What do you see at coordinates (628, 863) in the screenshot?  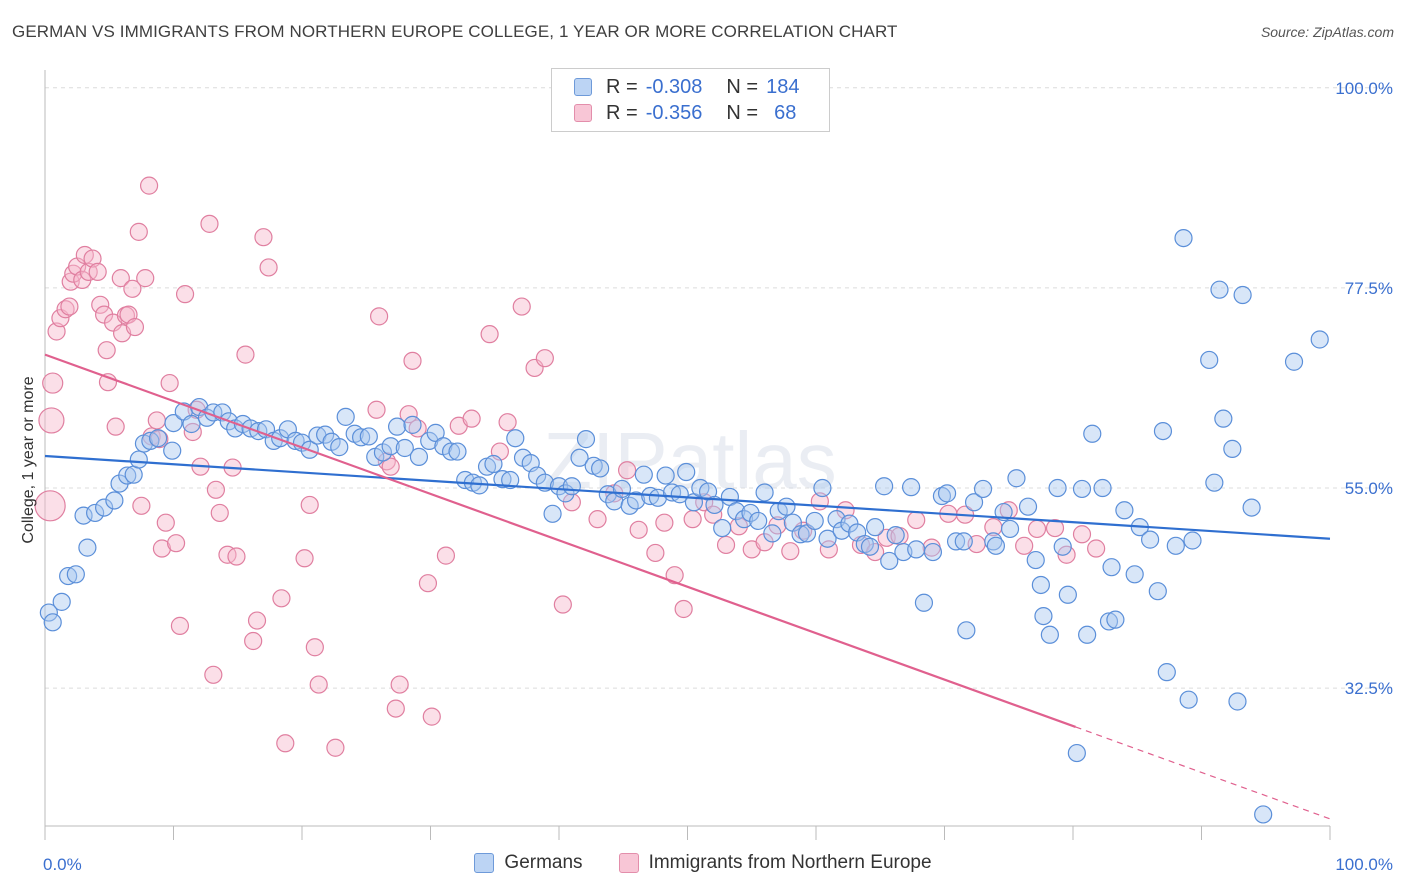 I see `legend-swatch-immigrants` at bounding box center [628, 863].